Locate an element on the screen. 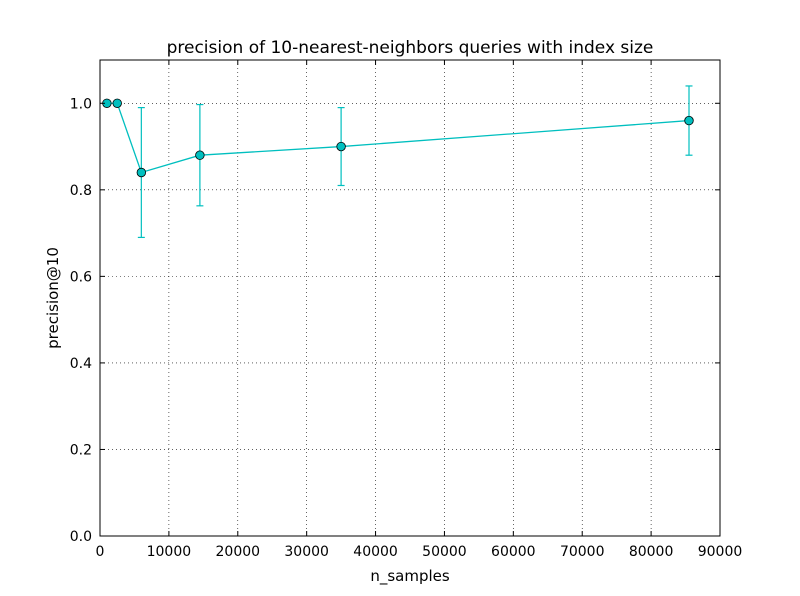 The image size is (800, 596). y-tick-label: 0.2 is located at coordinates (81, 450).